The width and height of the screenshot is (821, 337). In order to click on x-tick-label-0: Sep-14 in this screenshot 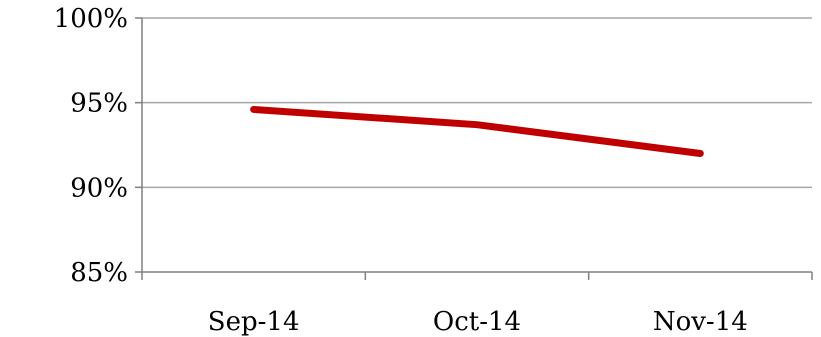, I will do `click(254, 322)`.